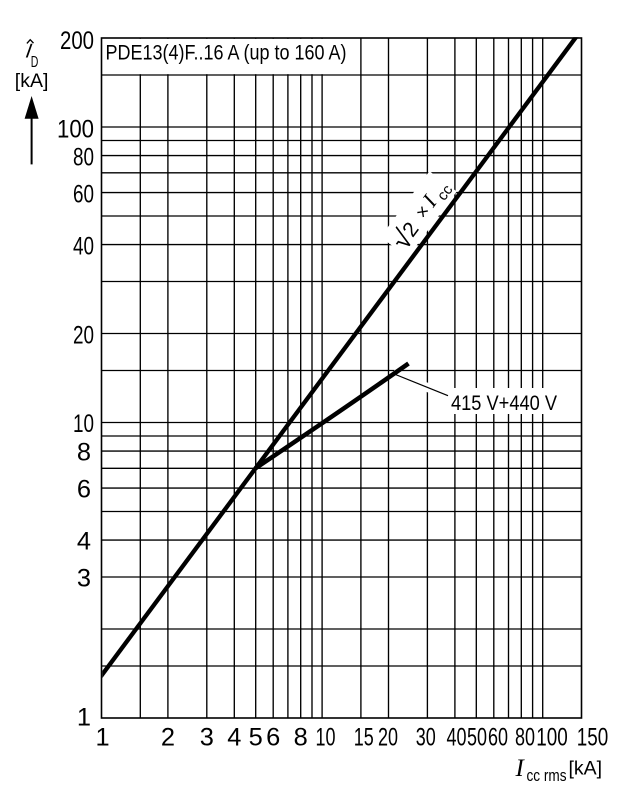  I want to click on svg-text: 415 V+440 V, so click(504, 403).